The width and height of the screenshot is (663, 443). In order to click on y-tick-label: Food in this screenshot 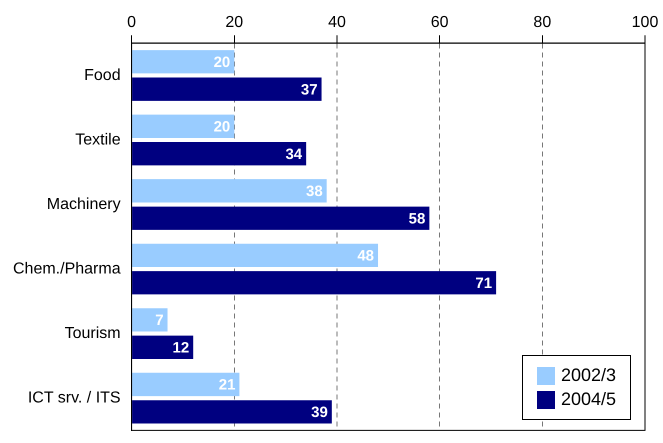, I will do `click(102, 75)`.